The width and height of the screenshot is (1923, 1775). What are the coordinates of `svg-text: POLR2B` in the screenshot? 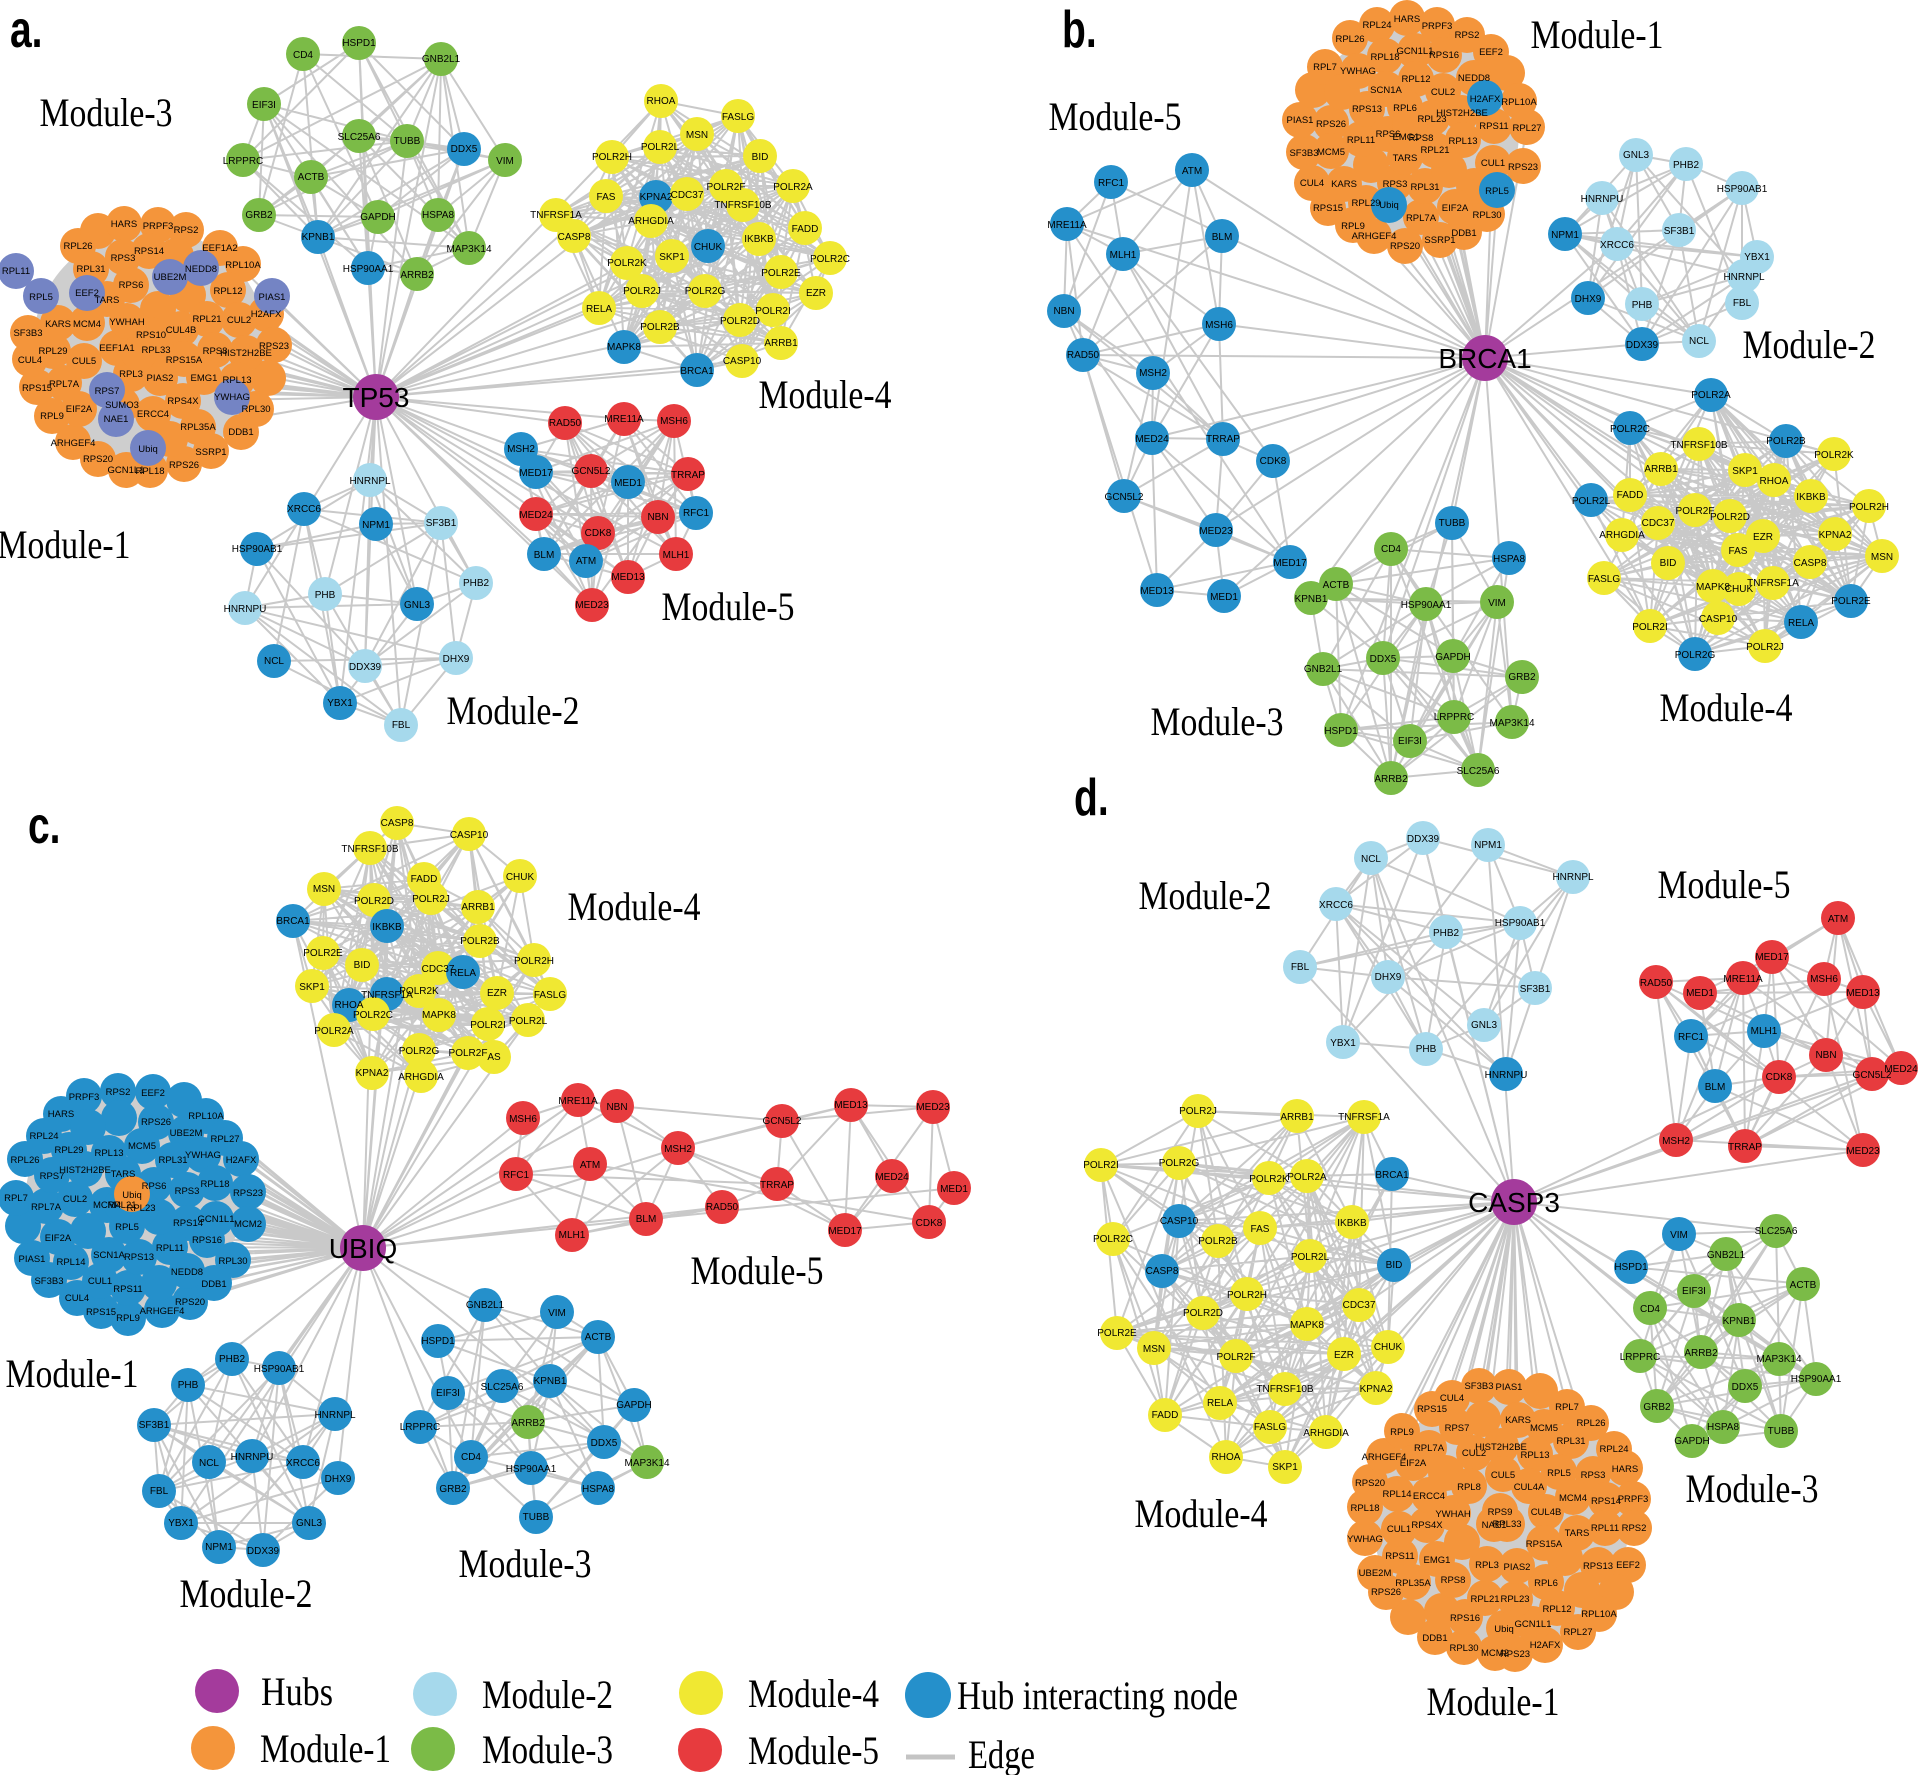 It's located at (660, 327).